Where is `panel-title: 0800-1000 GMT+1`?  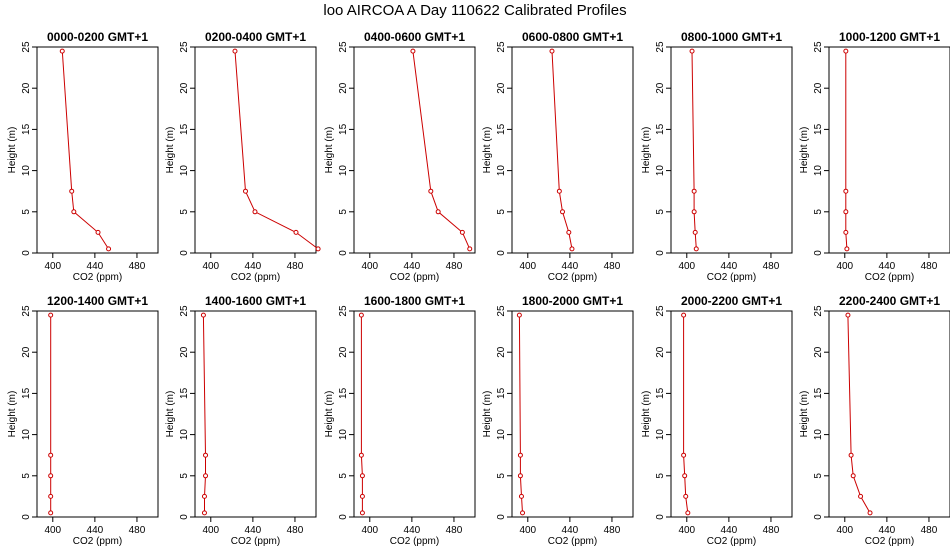
panel-title: 0800-1000 GMT+1 is located at coordinates (731, 37).